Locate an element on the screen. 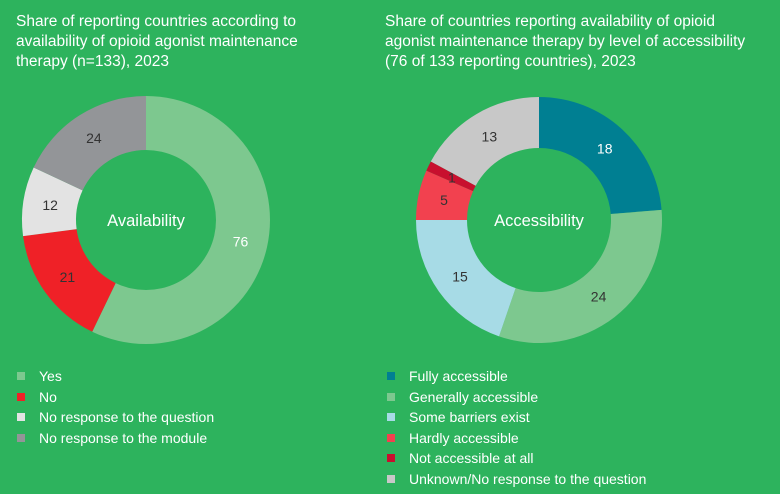 This screenshot has height=494, width=780. availability-slice-no is located at coordinates (69, 280).